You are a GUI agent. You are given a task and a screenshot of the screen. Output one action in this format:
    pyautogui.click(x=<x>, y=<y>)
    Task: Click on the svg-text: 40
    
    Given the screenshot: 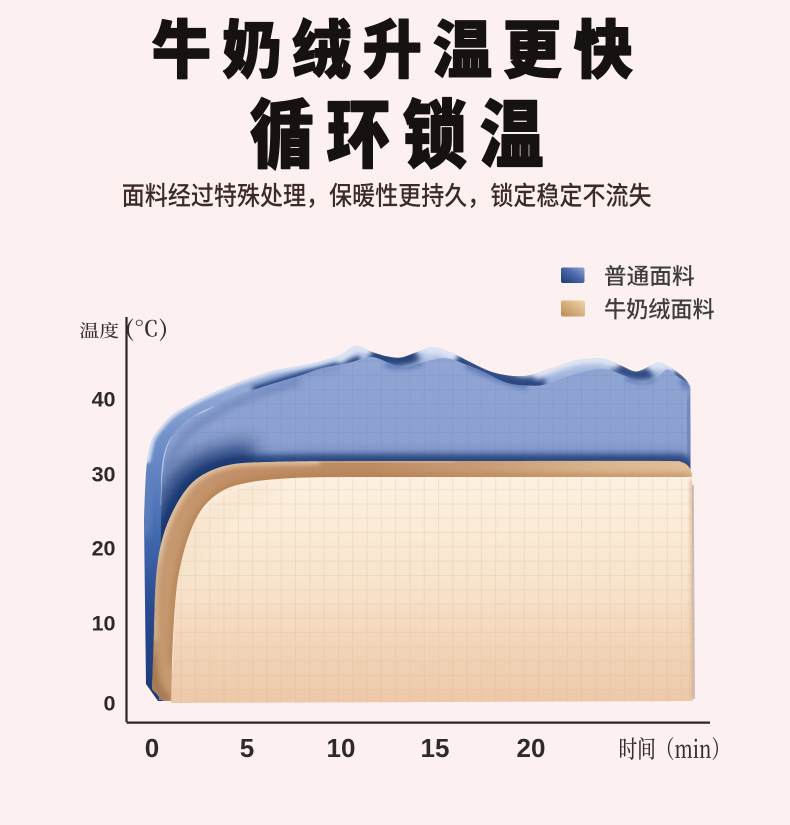 What is the action you would take?
    pyautogui.click(x=104, y=400)
    